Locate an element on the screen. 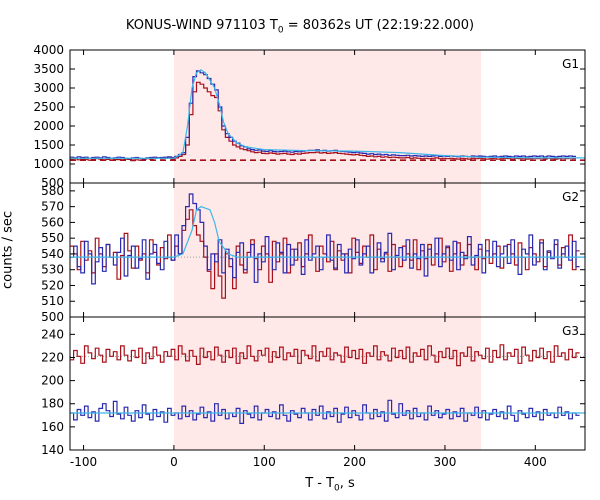 The width and height of the screenshot is (600, 500). y-tick-label: 2000 is located at coordinates (48, 126).